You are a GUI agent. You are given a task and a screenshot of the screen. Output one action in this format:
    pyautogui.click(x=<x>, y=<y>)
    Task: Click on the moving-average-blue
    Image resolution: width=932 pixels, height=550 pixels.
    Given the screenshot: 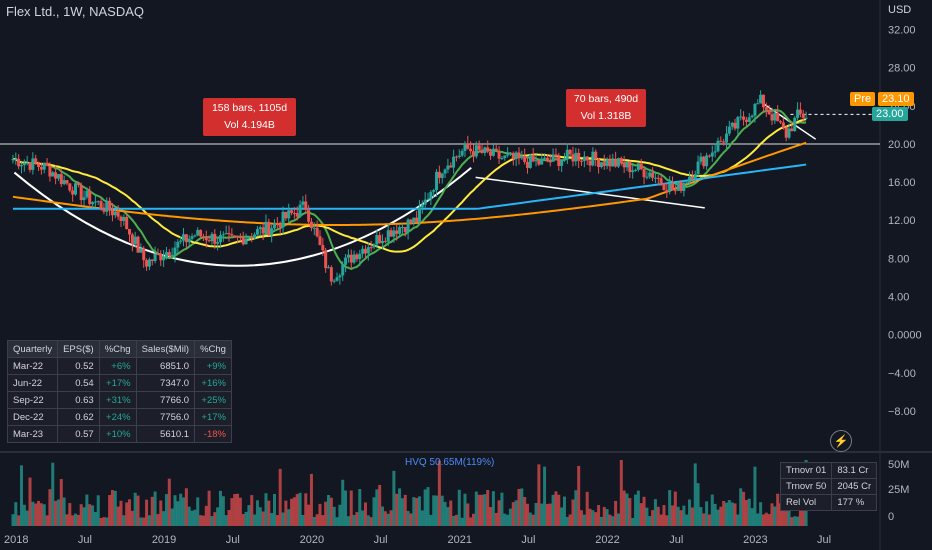 What is the action you would take?
    pyautogui.click(x=409, y=186)
    